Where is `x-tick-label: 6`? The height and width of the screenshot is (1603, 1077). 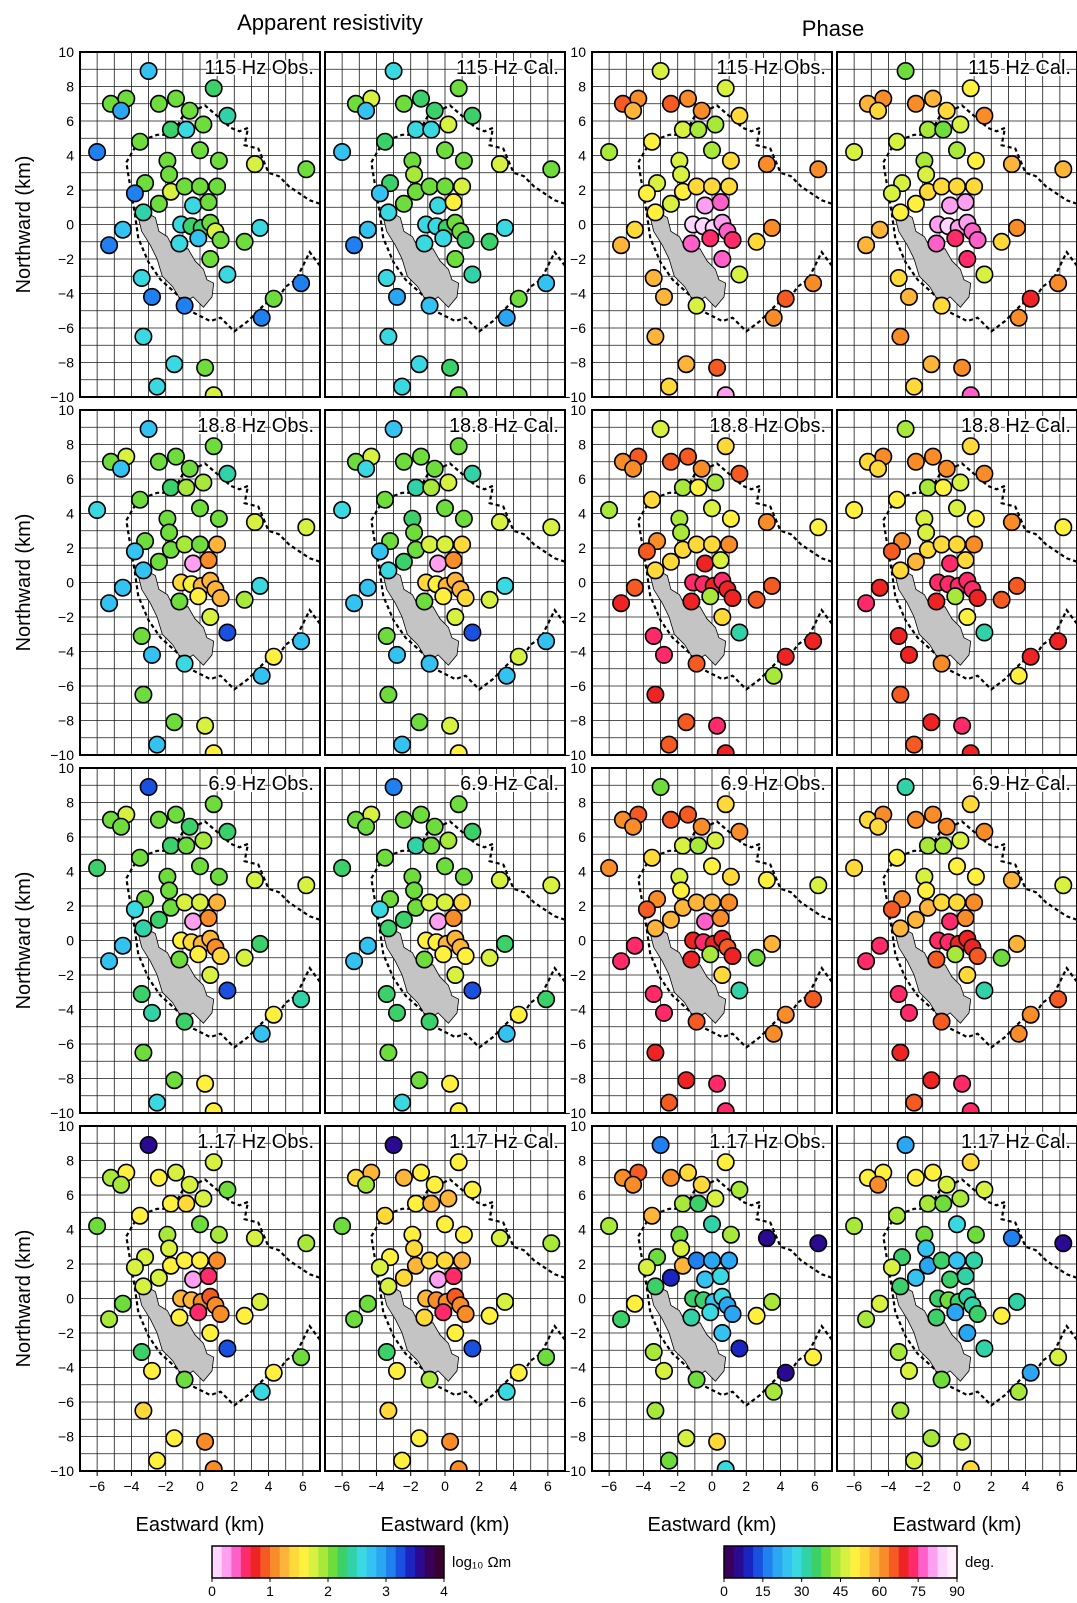 x-tick-label: 6 is located at coordinates (548, 1486).